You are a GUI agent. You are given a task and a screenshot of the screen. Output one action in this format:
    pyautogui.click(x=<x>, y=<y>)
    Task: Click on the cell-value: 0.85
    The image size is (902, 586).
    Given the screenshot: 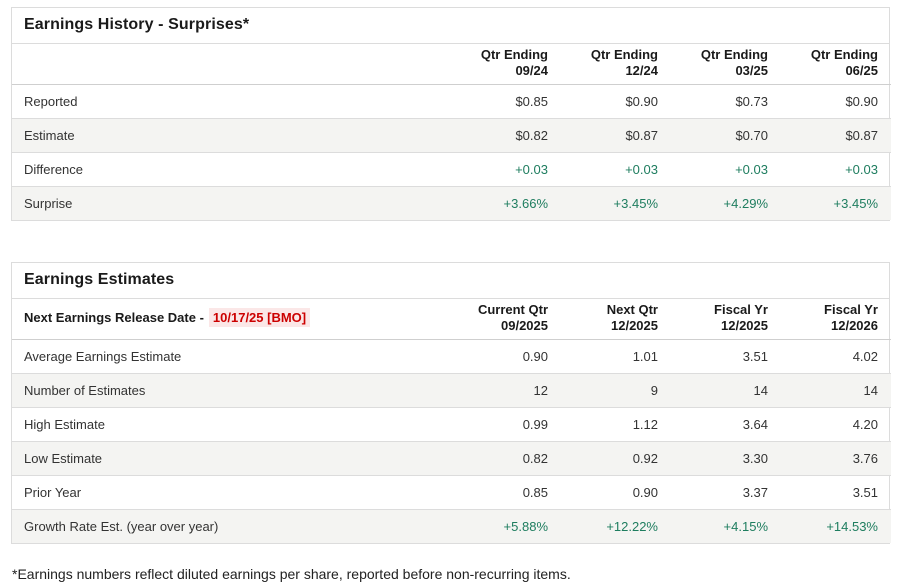 What is the action you would take?
    pyautogui.click(x=506, y=491)
    